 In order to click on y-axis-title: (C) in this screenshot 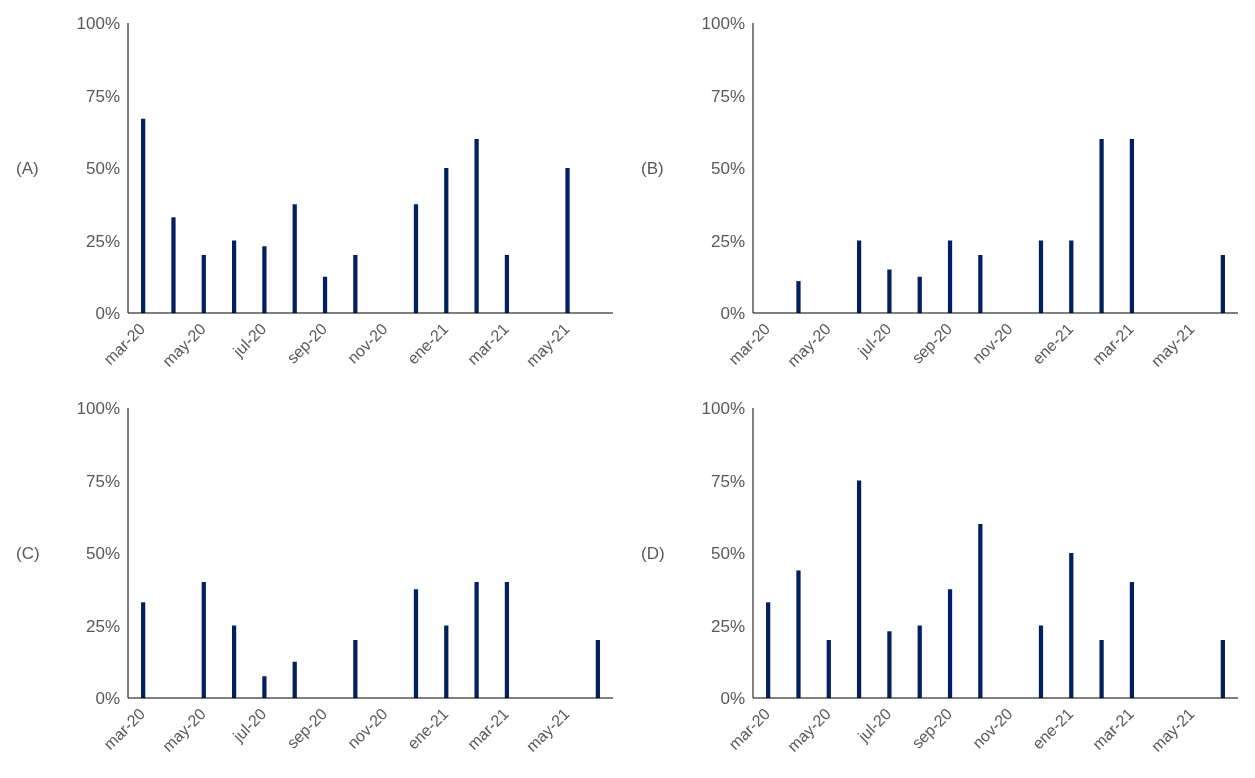, I will do `click(28, 554)`.